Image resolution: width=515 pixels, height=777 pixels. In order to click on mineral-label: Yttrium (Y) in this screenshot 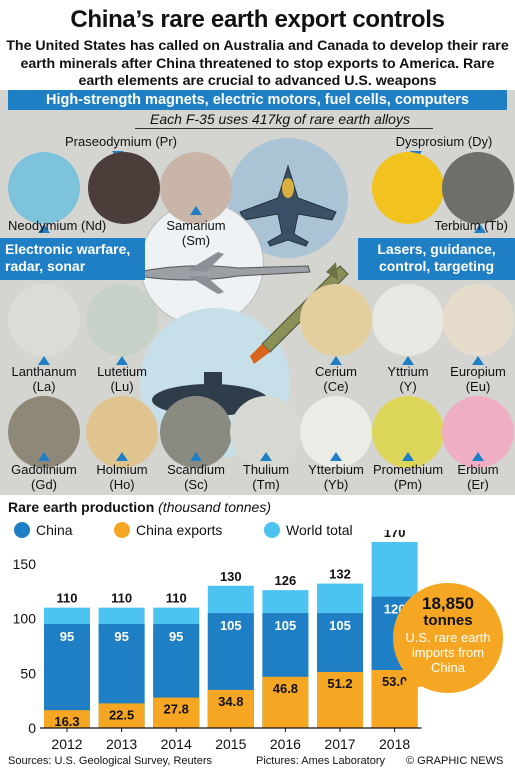, I will do `click(408, 379)`.